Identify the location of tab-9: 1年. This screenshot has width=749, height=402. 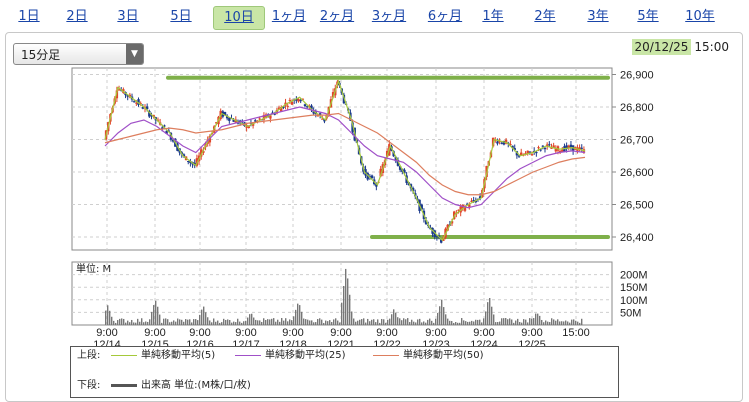
(493, 16).